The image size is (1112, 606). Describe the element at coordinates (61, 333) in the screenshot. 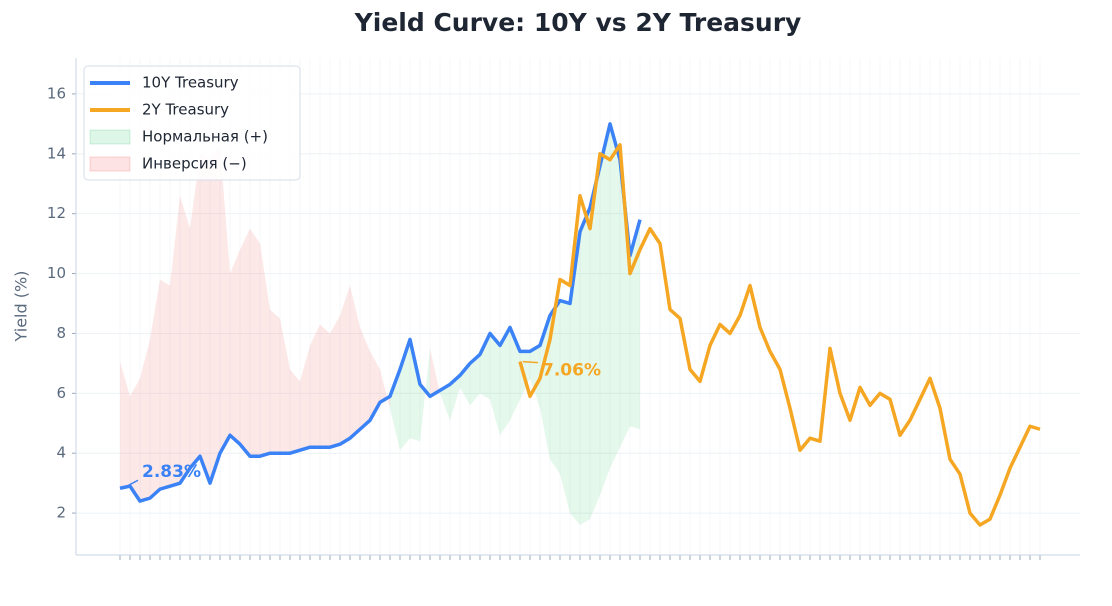

I see `y-tick-label: 8` at that location.